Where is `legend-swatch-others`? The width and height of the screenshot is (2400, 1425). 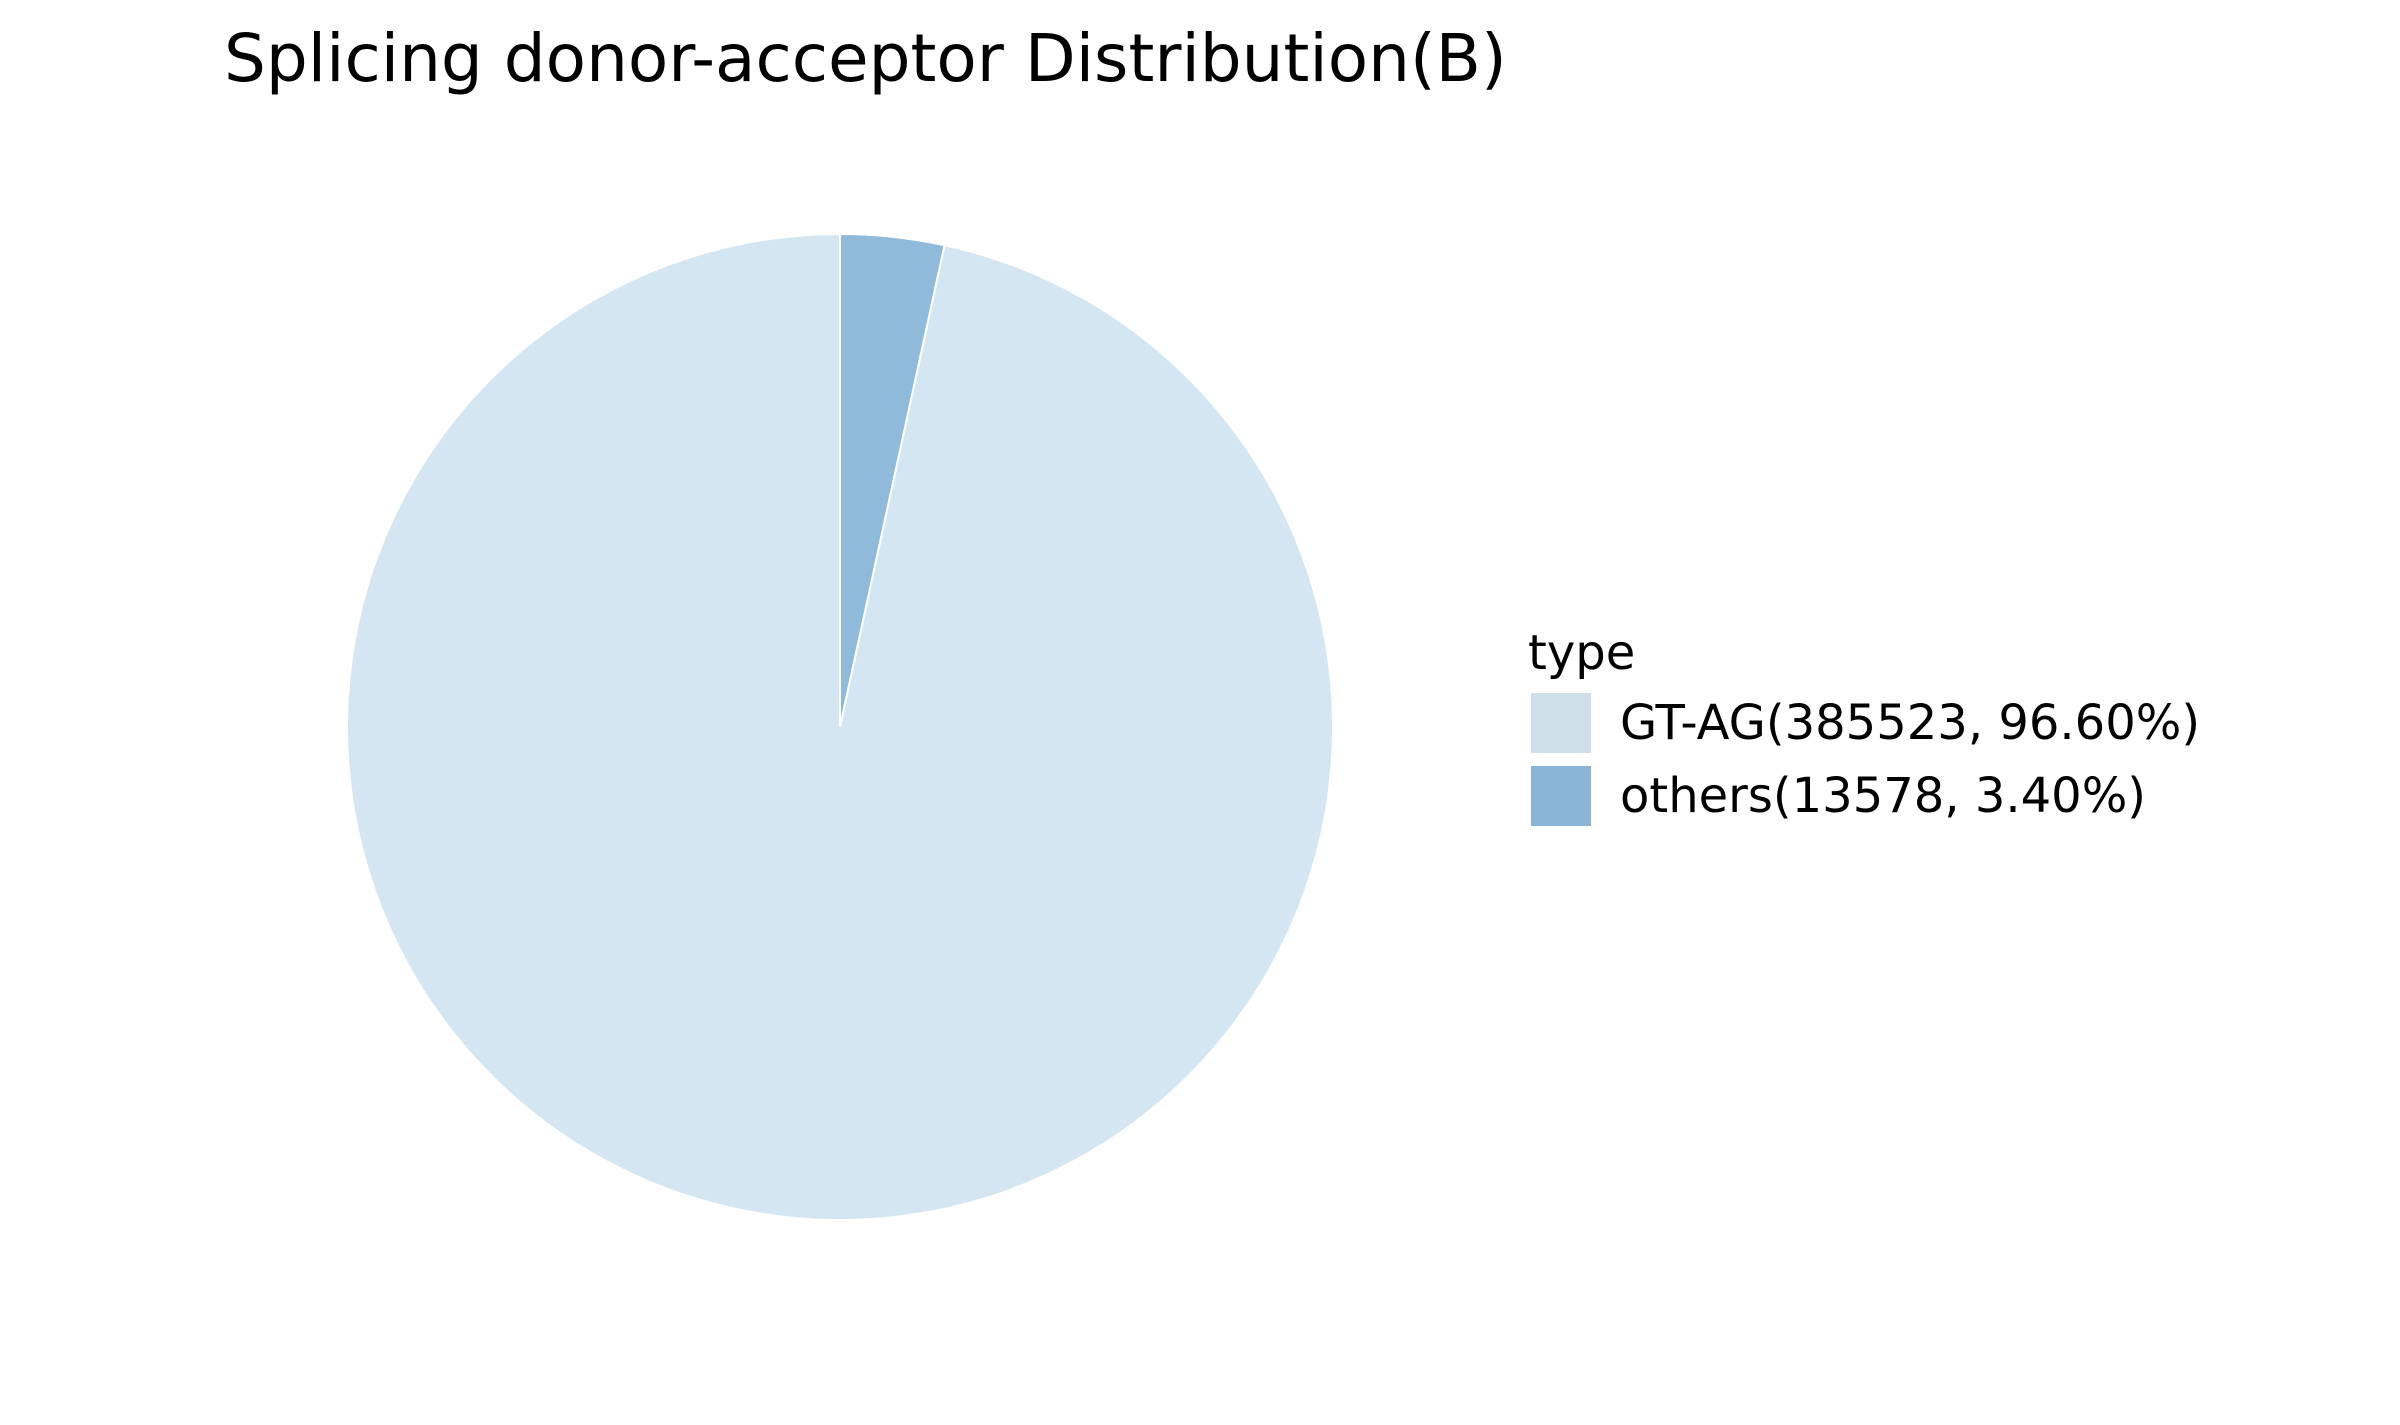
legend-swatch-others is located at coordinates (1561, 795).